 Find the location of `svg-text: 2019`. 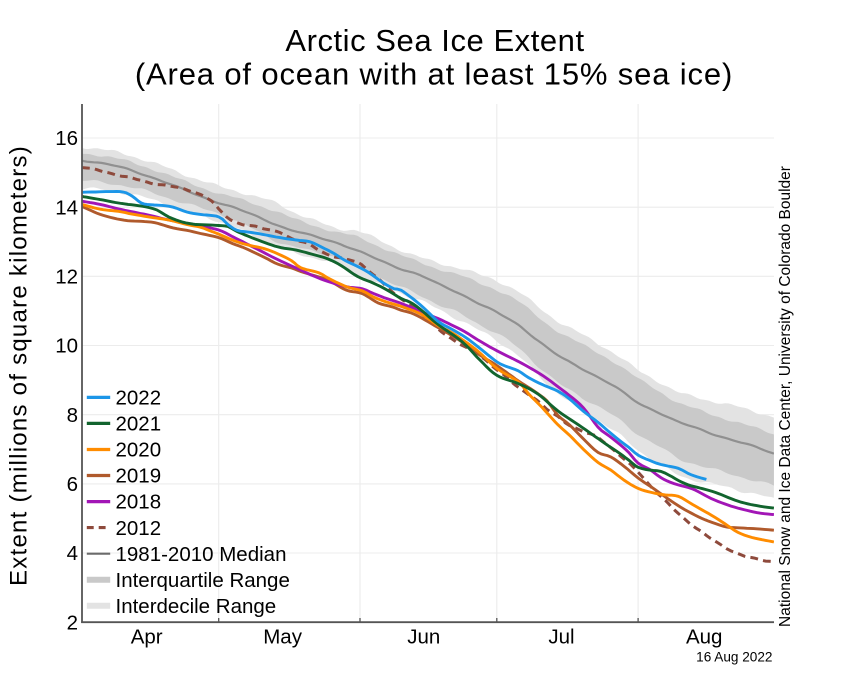

svg-text: 2019 is located at coordinates (139, 476).